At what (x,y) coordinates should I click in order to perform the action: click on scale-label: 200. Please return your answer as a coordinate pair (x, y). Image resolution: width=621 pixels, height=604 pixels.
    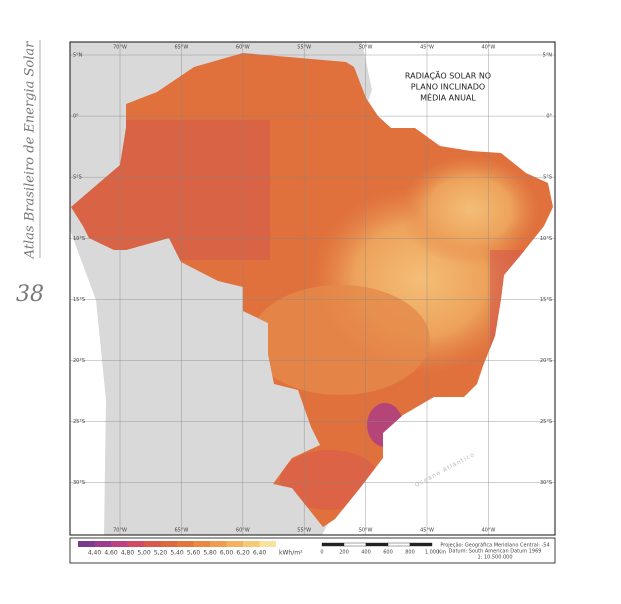
    Looking at the image, I should click on (344, 553).